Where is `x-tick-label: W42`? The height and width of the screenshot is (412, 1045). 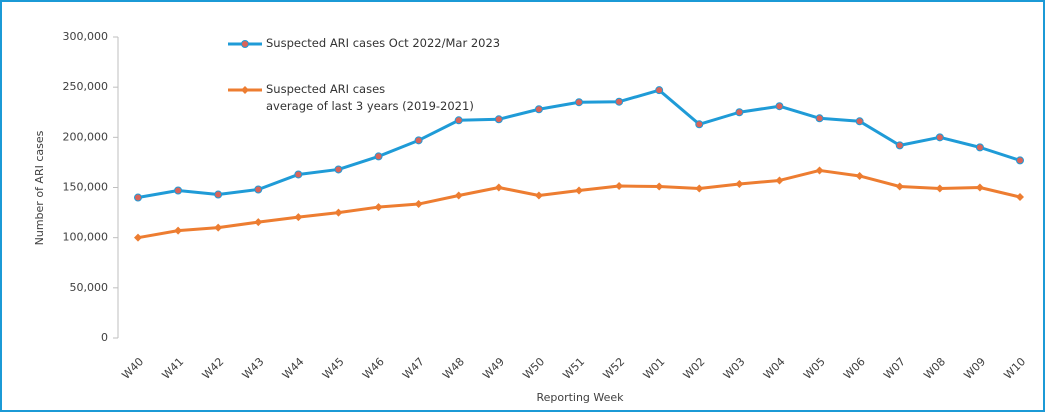
x-tick-label: W42 is located at coordinates (213, 368).